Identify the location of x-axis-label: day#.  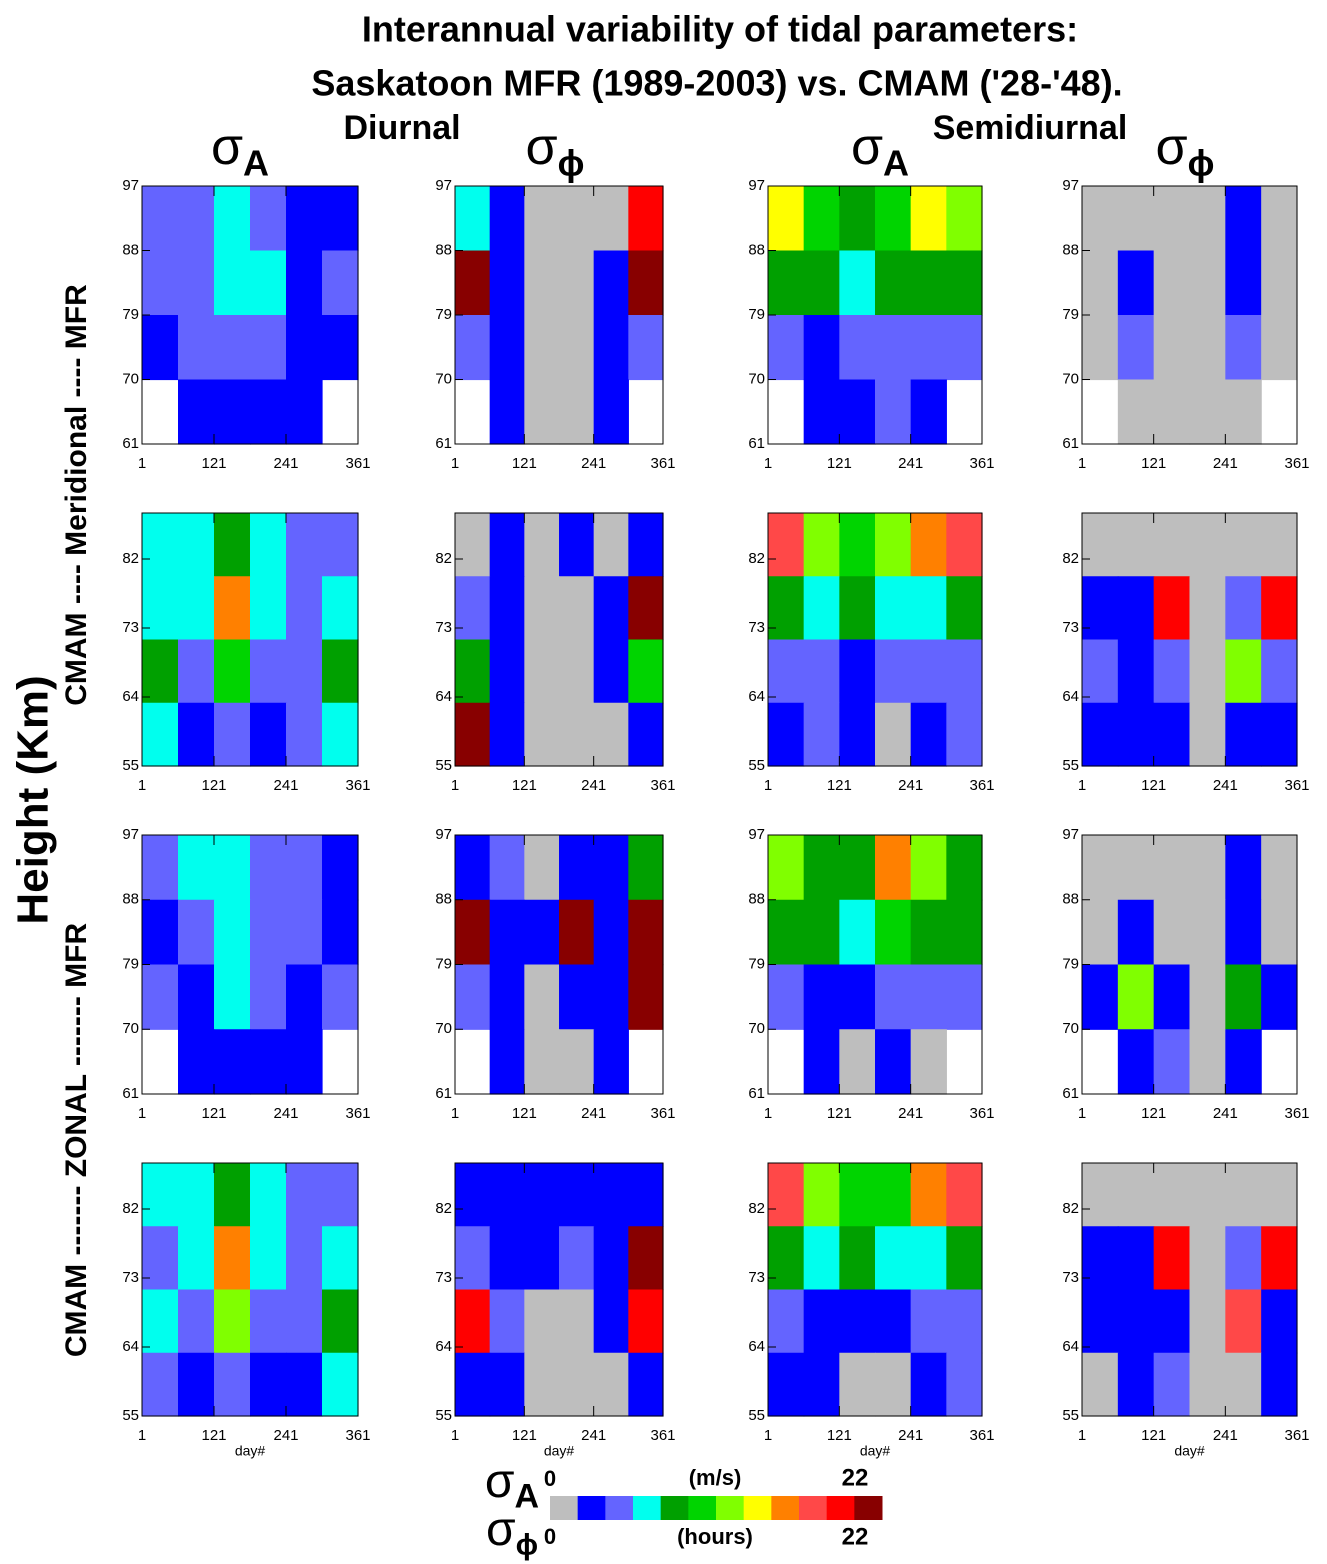
(250, 1451).